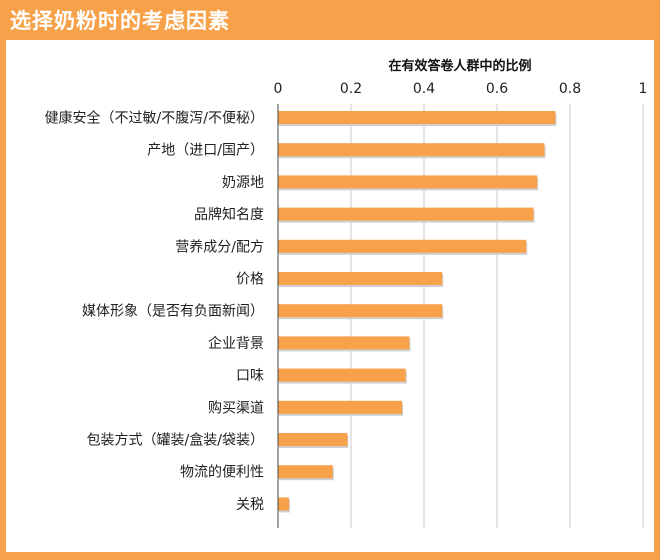 The image size is (660, 560). Describe the element at coordinates (497, 89) in the screenshot. I see `x-tick-label: 0.6` at that location.